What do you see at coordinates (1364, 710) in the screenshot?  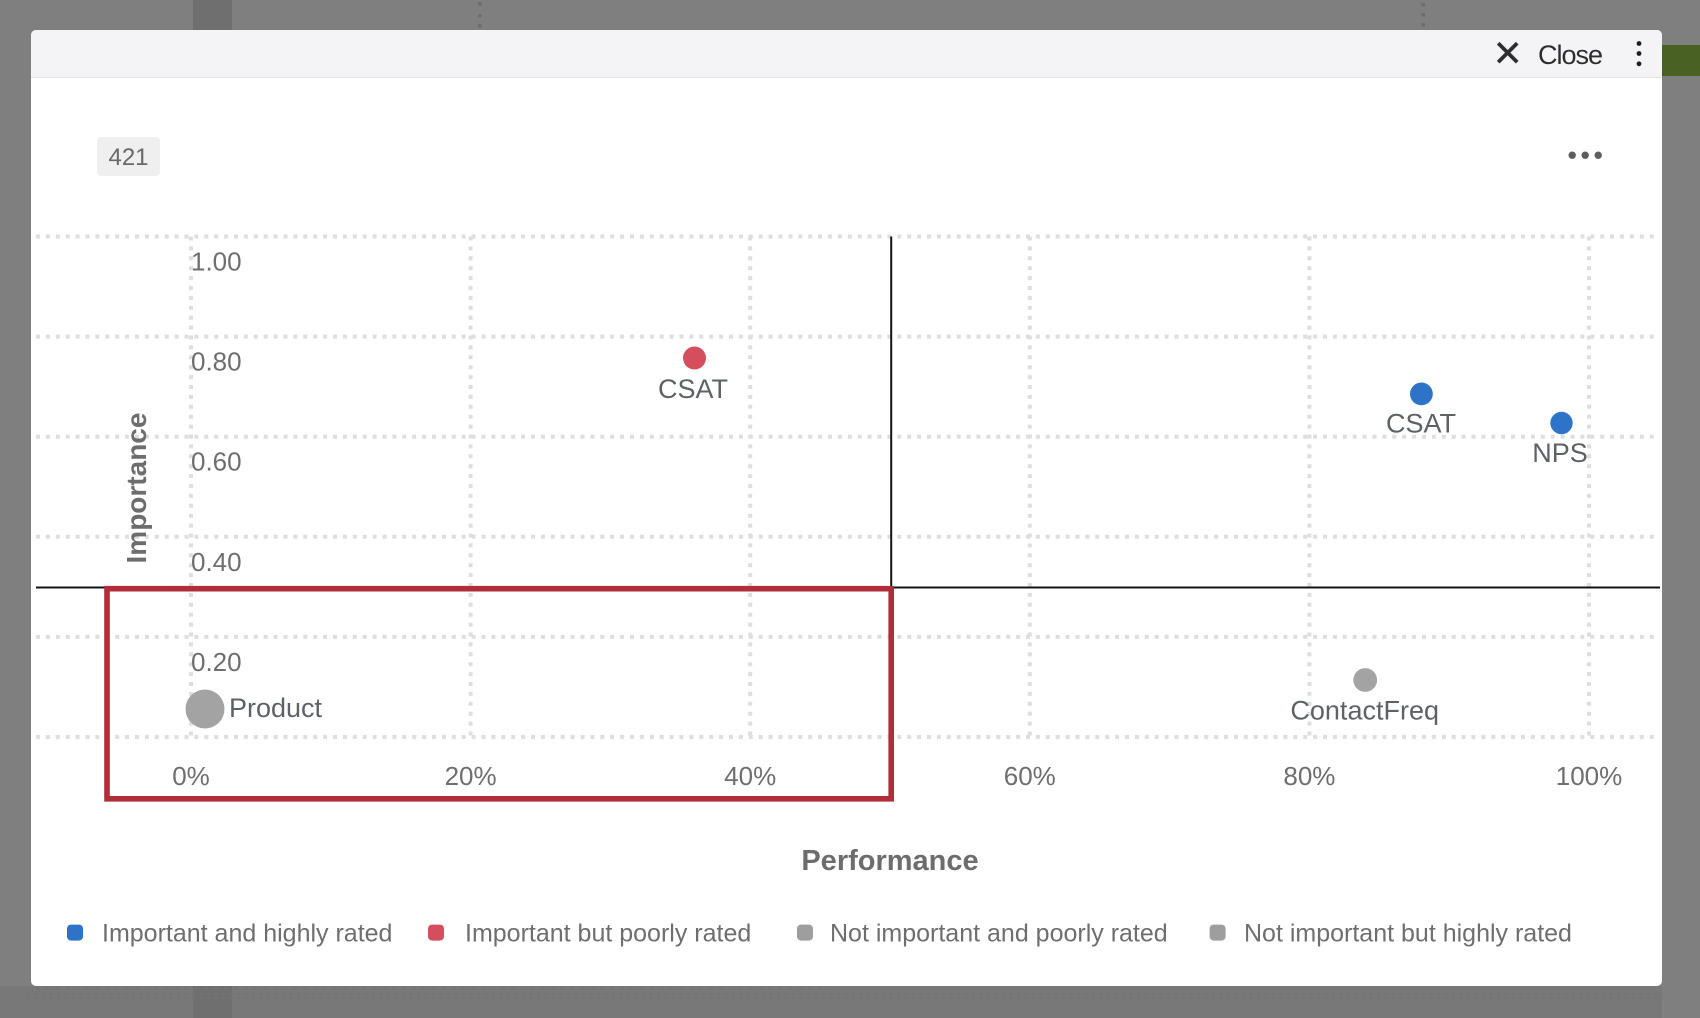 I see `svg-text: ContactFreq` at bounding box center [1364, 710].